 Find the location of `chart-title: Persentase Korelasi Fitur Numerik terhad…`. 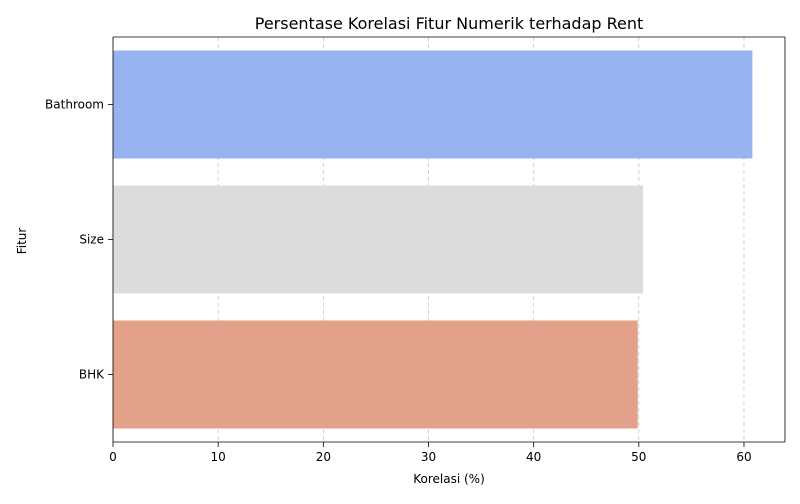

chart-title: Persentase Korelasi Fitur Numerik terhad… is located at coordinates (449, 23).